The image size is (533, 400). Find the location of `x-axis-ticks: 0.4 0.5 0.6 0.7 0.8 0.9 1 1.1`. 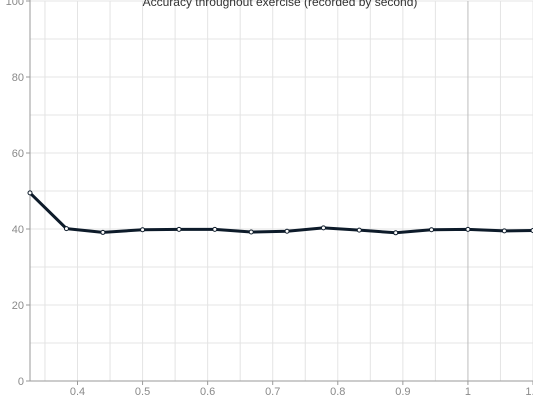

x-axis-ticks: 0.4 0.5 0.6 0.7 0.8 0.9 1 1.1 is located at coordinates (301, 389).